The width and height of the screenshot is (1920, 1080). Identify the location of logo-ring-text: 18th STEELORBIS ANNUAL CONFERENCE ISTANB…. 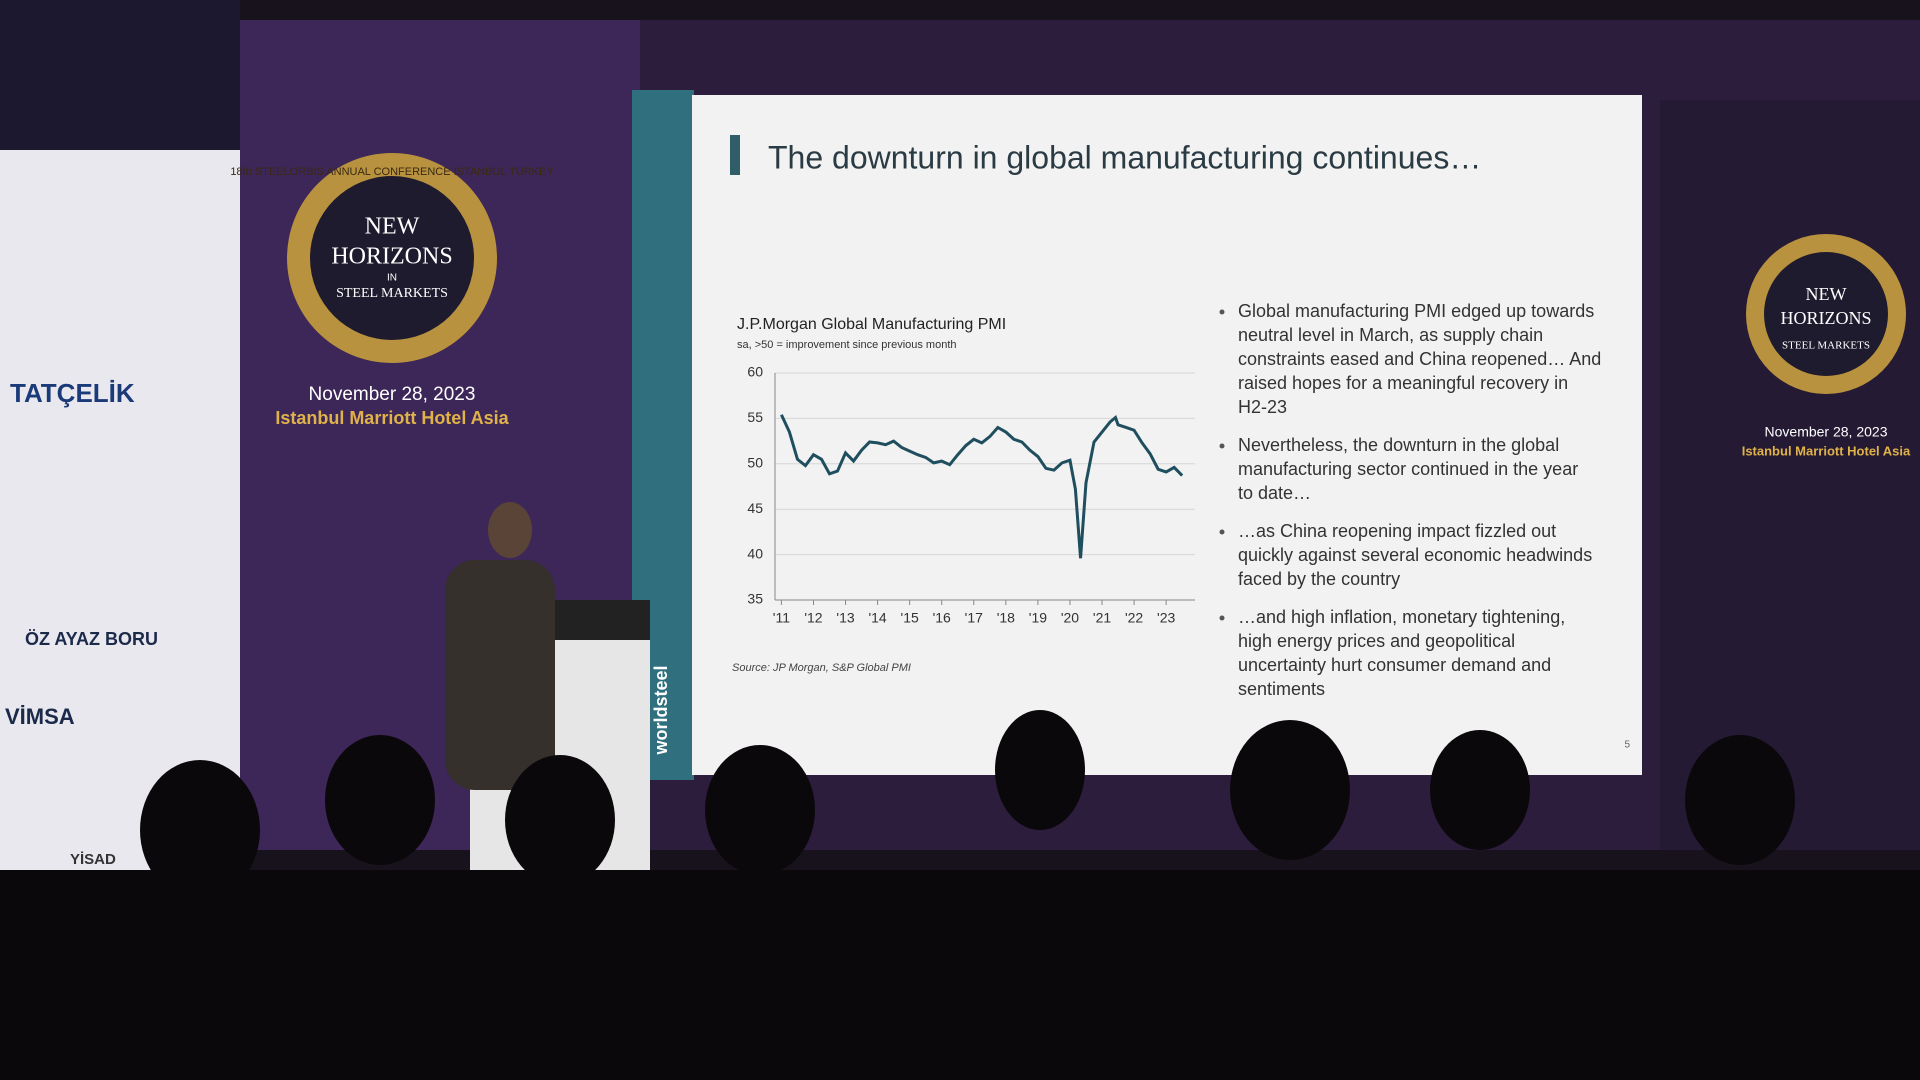
(392, 172).